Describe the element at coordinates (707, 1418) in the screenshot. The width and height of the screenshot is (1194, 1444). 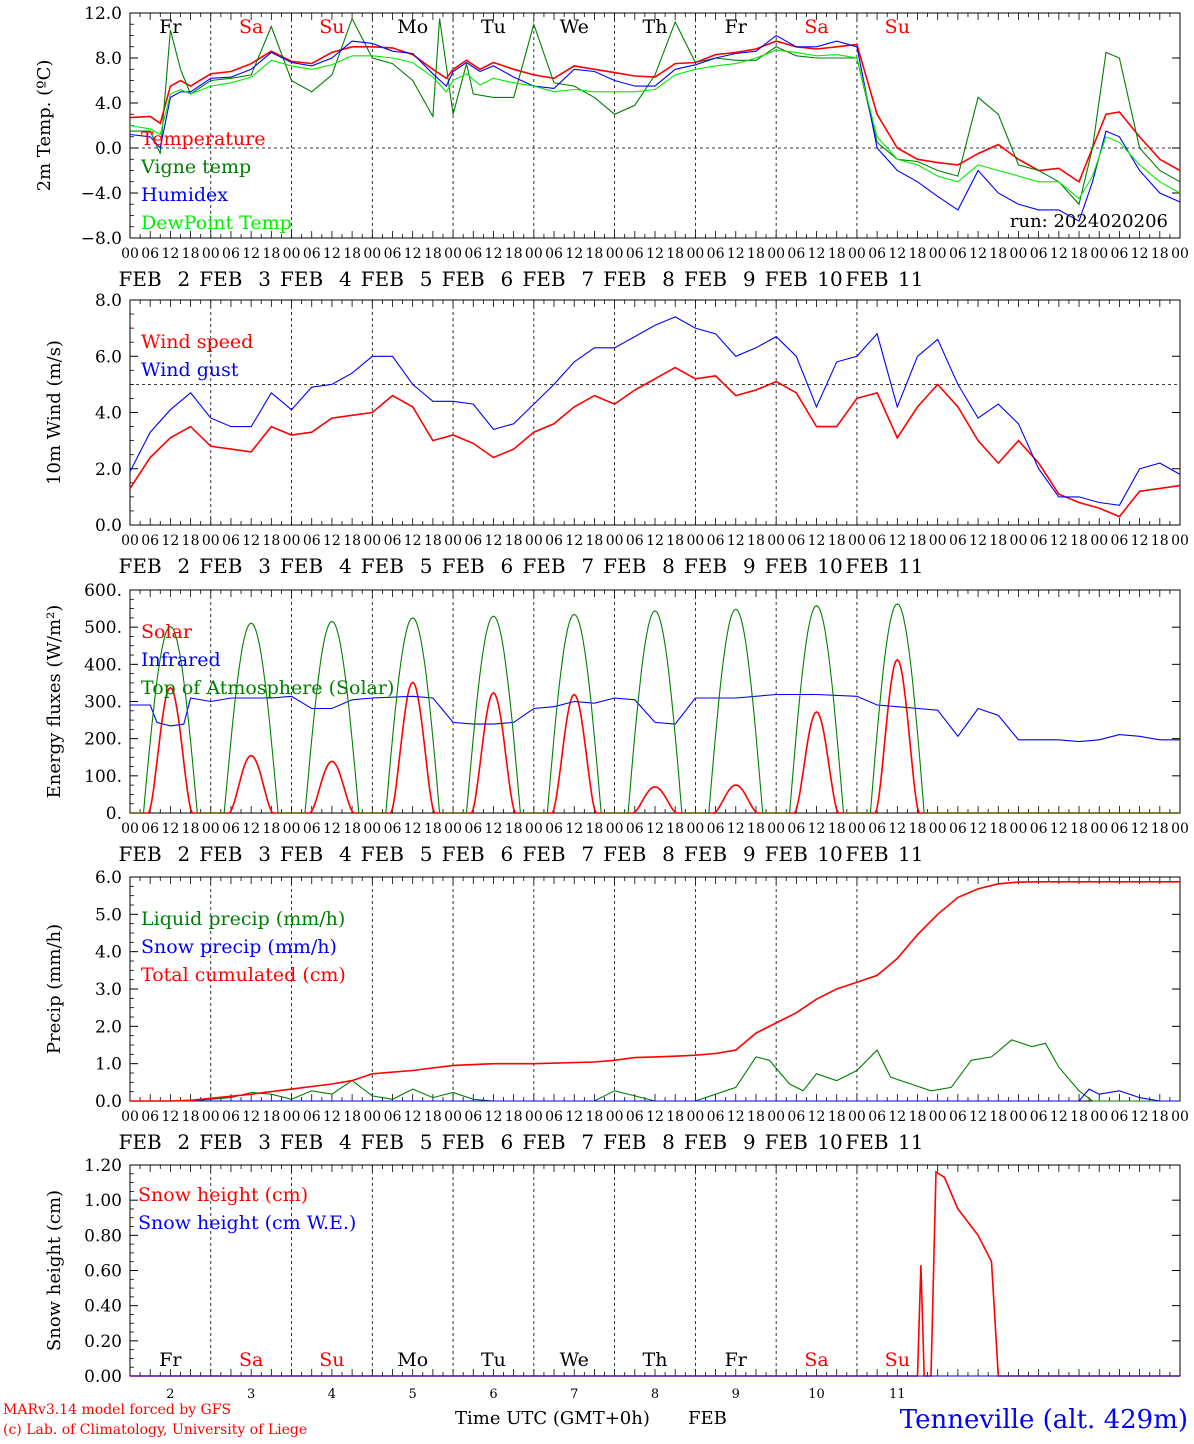
I see `footer-month: FEB` at that location.